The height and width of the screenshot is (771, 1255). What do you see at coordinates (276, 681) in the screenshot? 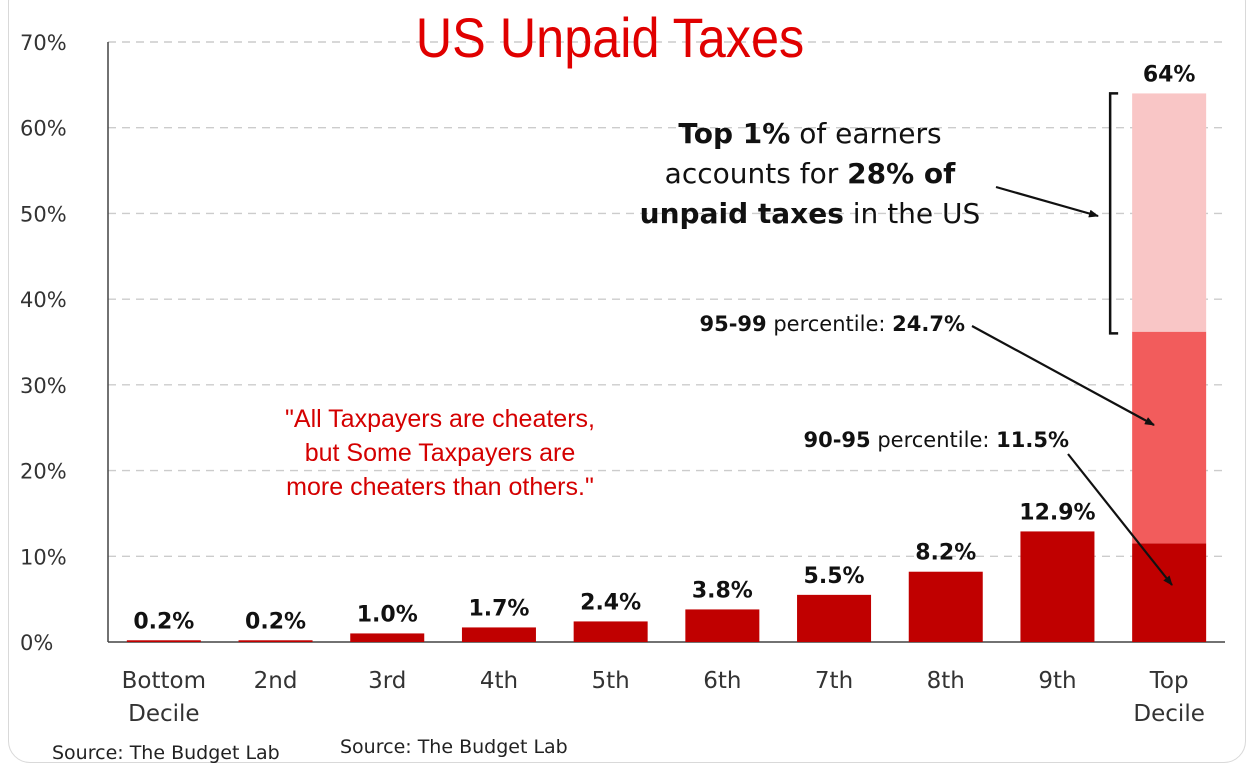
I see `x-tick-label: 2nd` at bounding box center [276, 681].